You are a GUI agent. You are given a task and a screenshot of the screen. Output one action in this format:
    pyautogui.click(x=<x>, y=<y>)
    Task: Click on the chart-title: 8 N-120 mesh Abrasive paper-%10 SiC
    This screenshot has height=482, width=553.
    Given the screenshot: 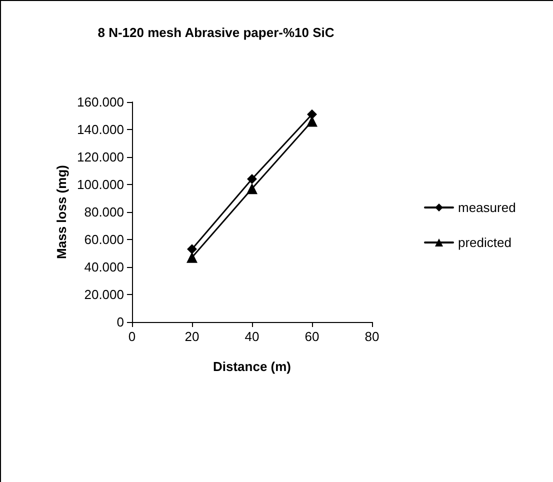 What is the action you would take?
    pyautogui.click(x=216, y=32)
    